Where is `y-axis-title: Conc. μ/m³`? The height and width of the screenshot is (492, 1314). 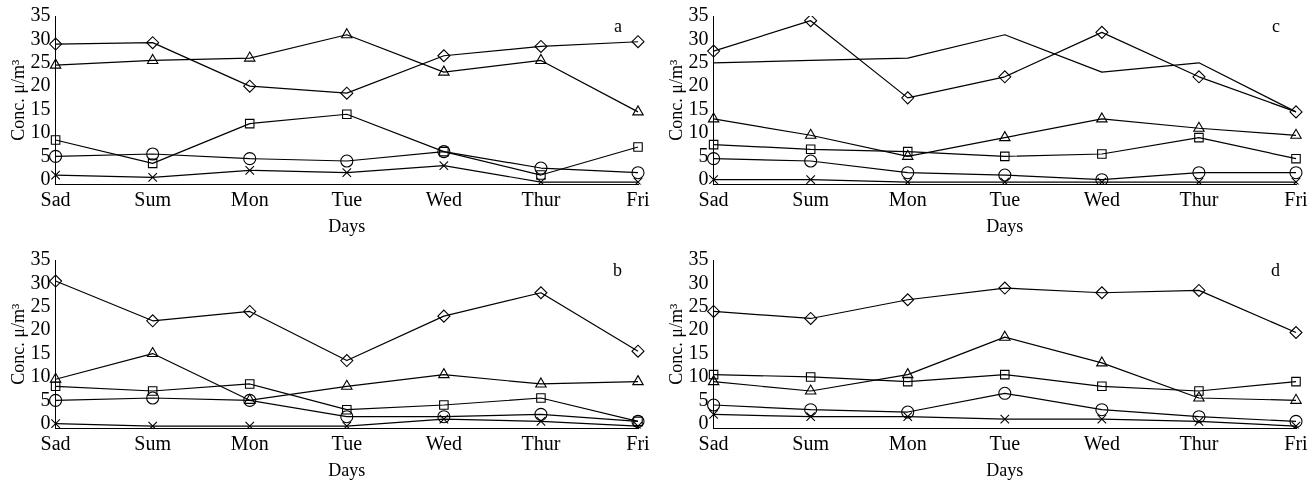 y-axis-title: Conc. μ/m³ is located at coordinates (675, 100).